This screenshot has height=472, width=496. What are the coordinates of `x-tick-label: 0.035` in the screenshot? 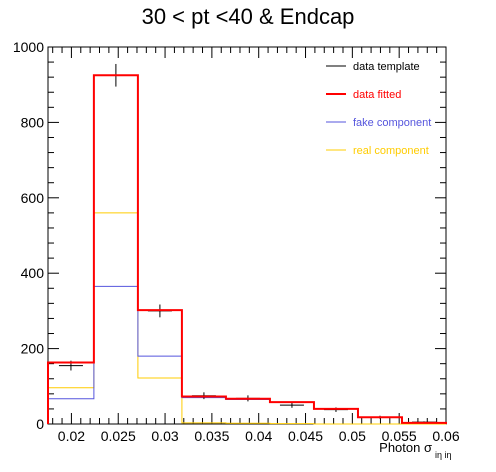 It's located at (211, 436).